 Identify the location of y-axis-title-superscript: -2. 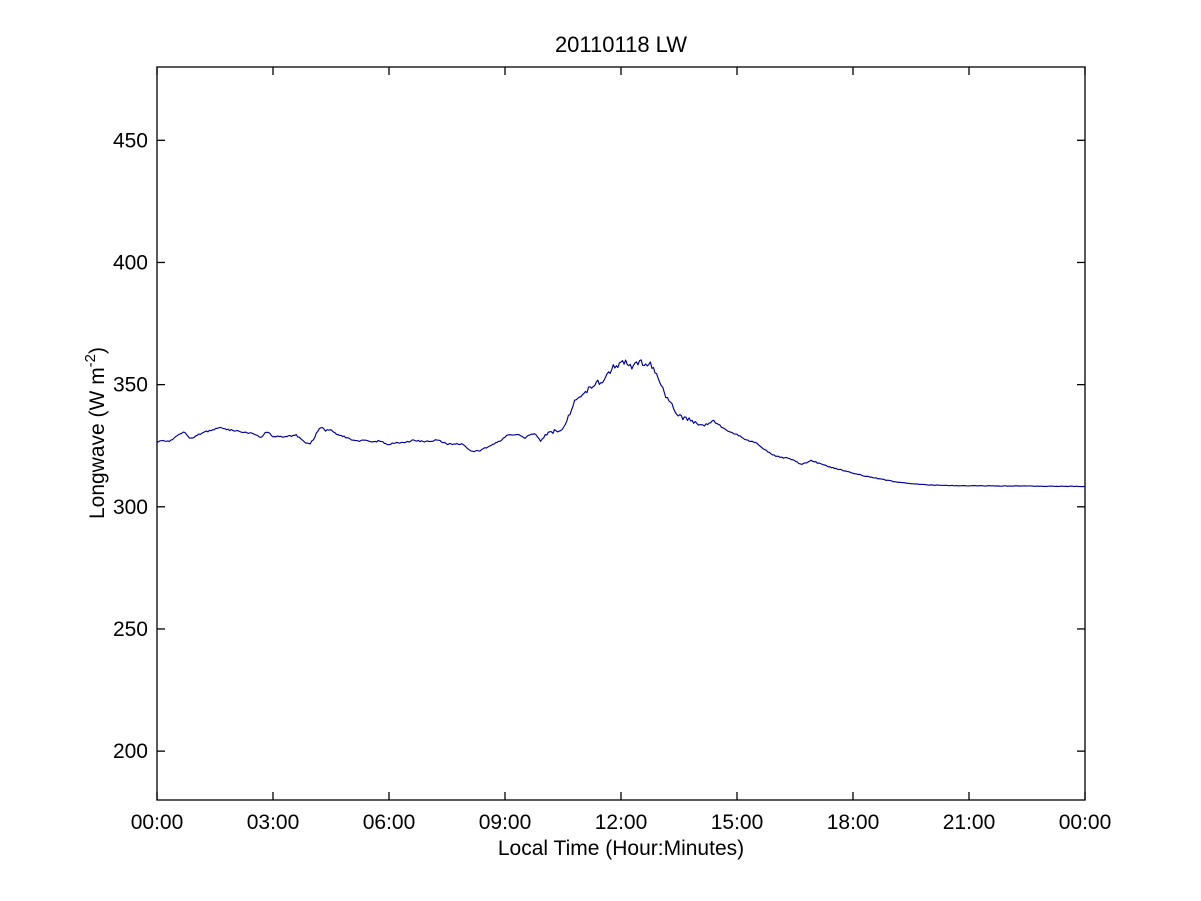
(90, 360).